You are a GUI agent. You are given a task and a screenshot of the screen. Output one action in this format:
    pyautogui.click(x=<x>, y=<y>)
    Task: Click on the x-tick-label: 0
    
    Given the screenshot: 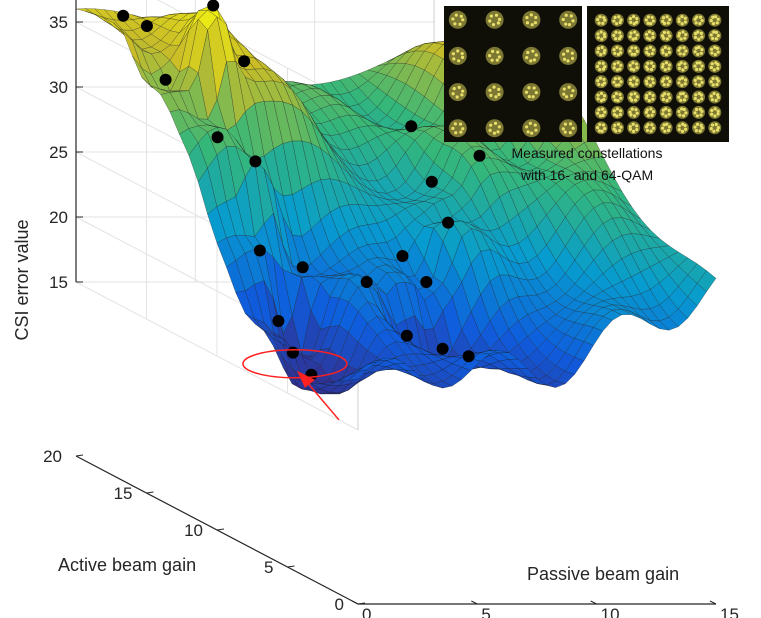 What is the action you would take?
    pyautogui.click(x=366, y=611)
    